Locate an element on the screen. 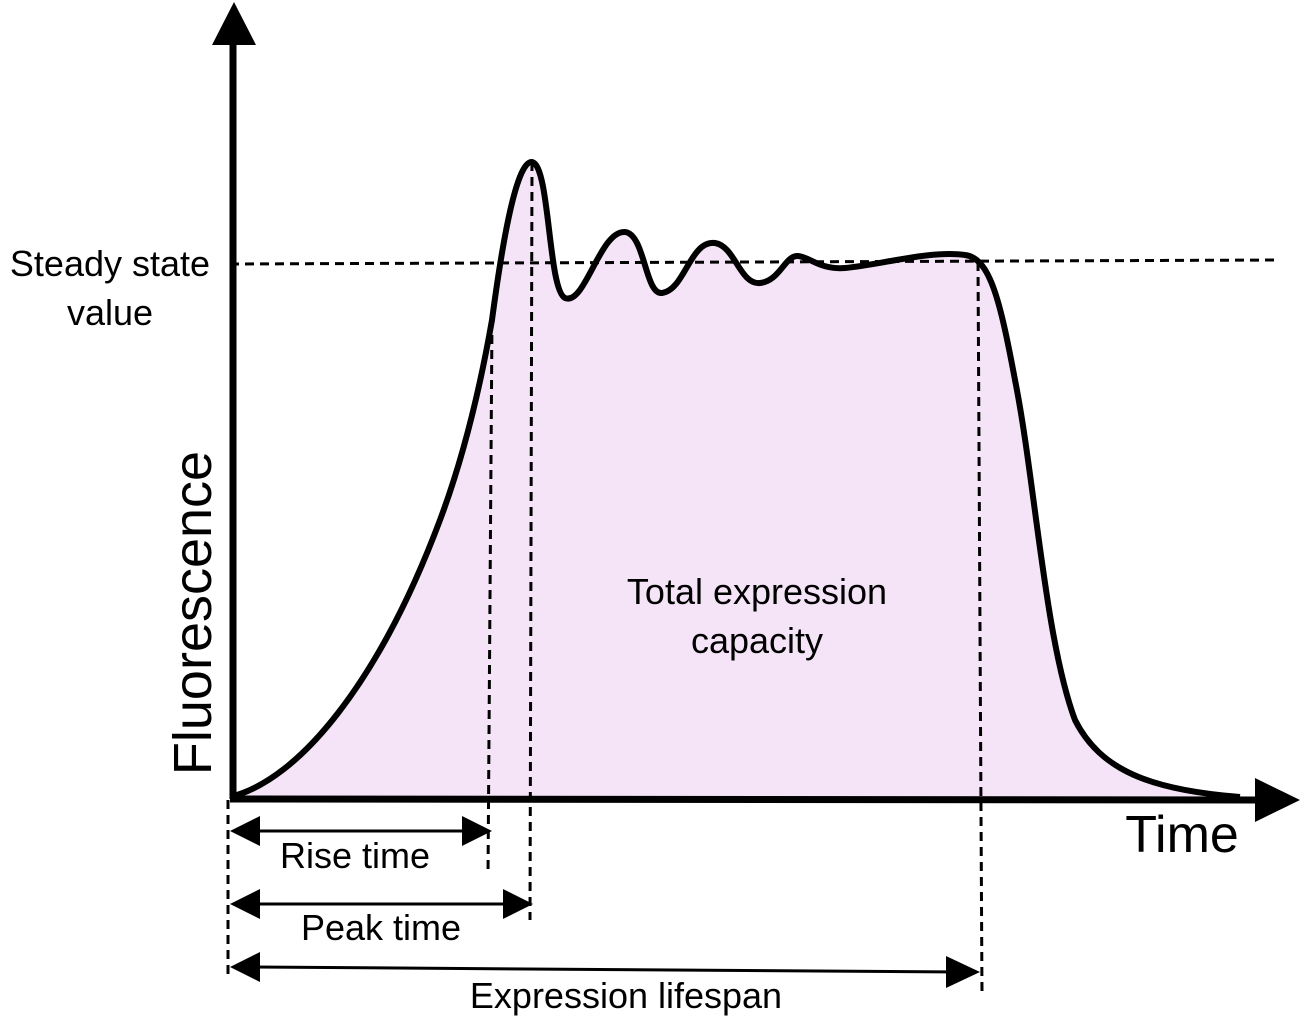 The width and height of the screenshot is (1302, 1017). y-axis-label: Fluorescence is located at coordinates (193, 613).